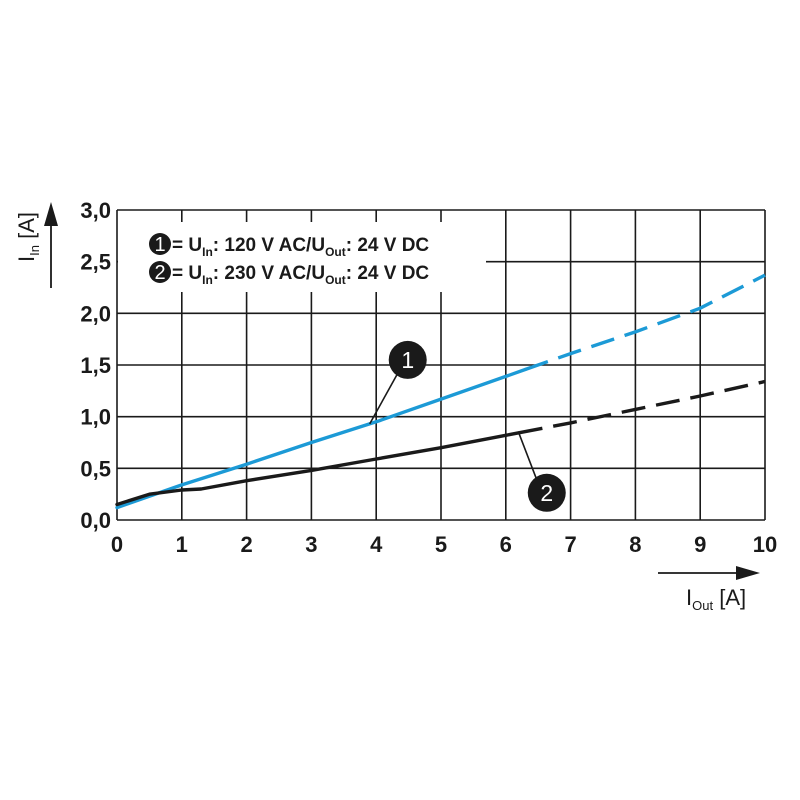 This screenshot has height=800, width=800. I want to click on series-1-dashed-line, so click(645, 322).